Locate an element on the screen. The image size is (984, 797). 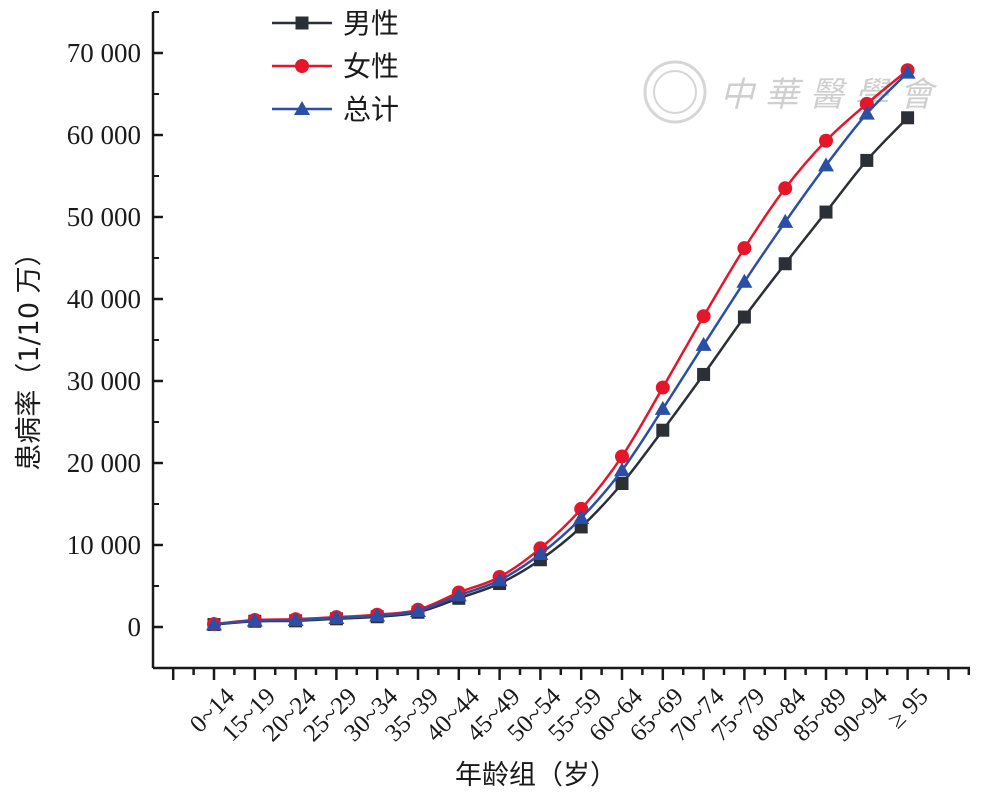
y-tick-label: 0 is located at coordinates (135, 627).